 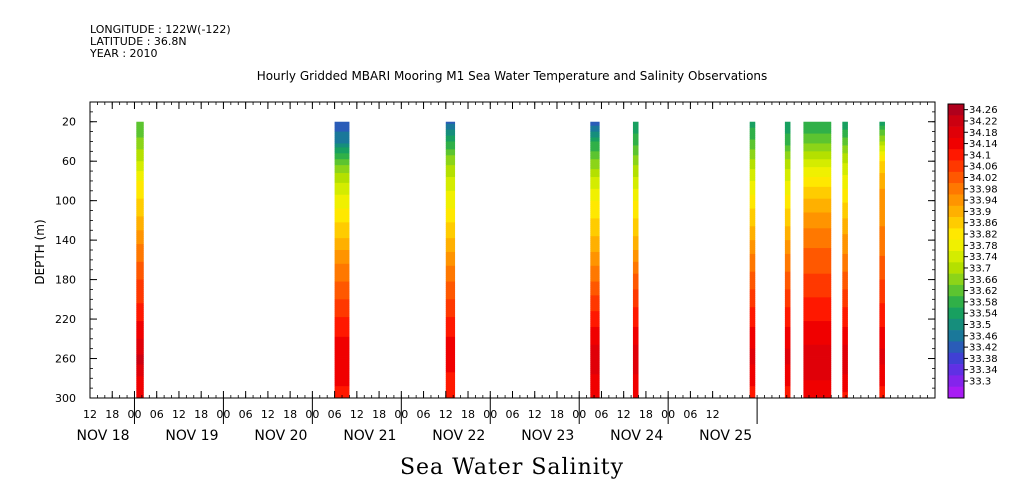 I want to click on y-tick-label: 100, so click(x=65, y=201).